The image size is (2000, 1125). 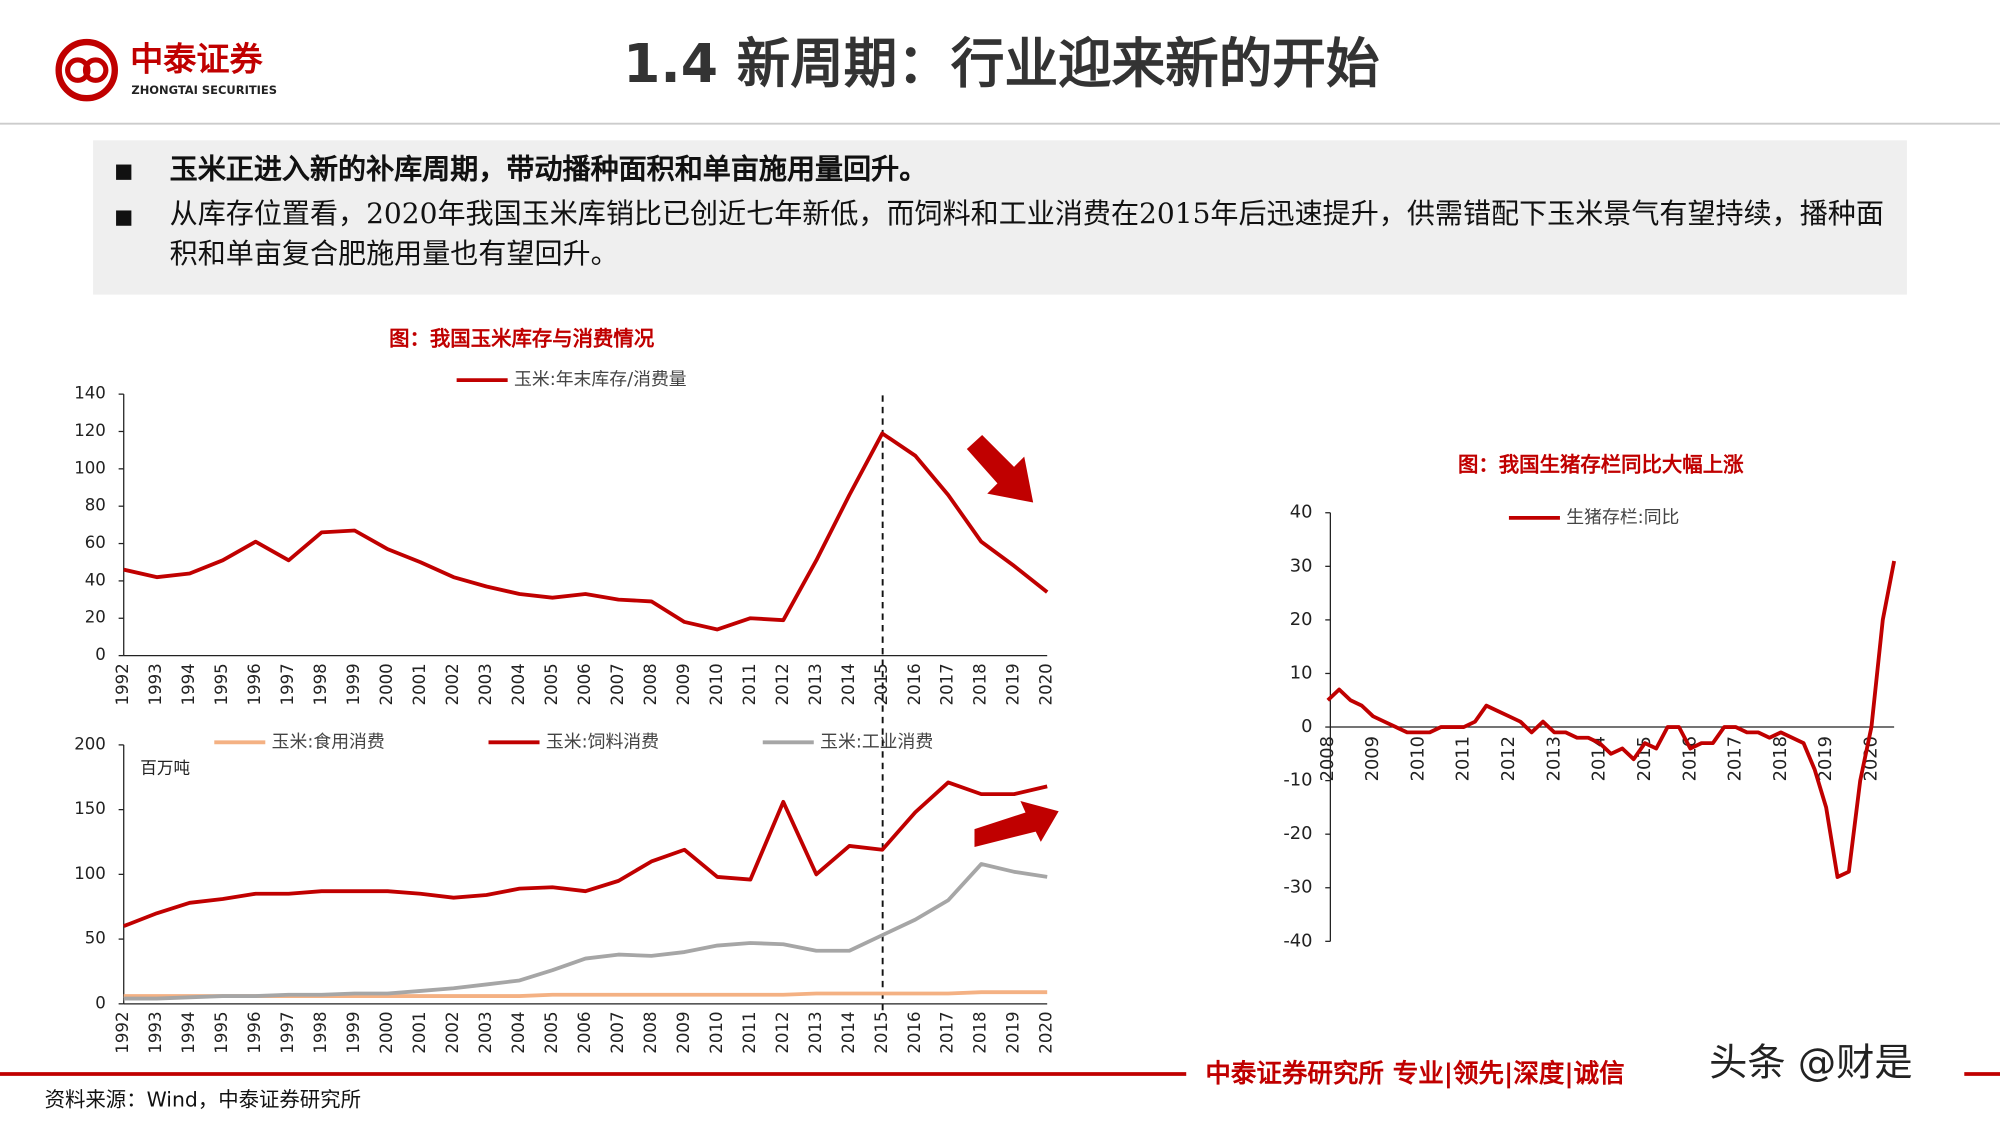 I want to click on x-tick-label: 1995, so click(x=221, y=684).